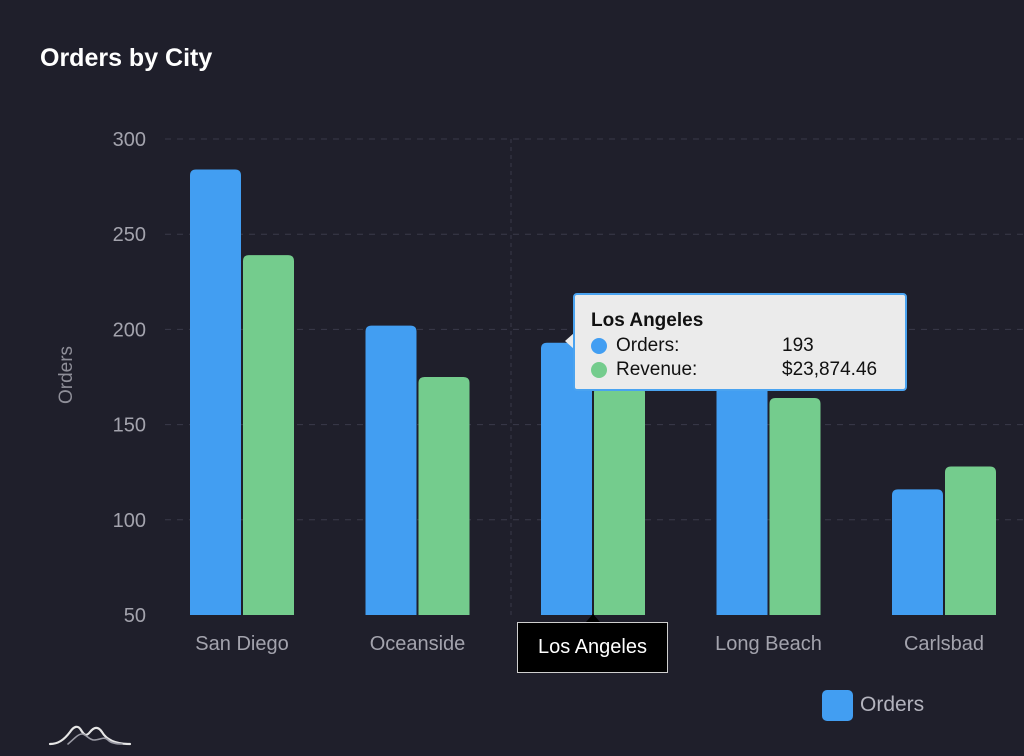 The width and height of the screenshot is (1024, 756). I want to click on tooltip-row-revenue: Revenue: $23,874.46, so click(740, 370).